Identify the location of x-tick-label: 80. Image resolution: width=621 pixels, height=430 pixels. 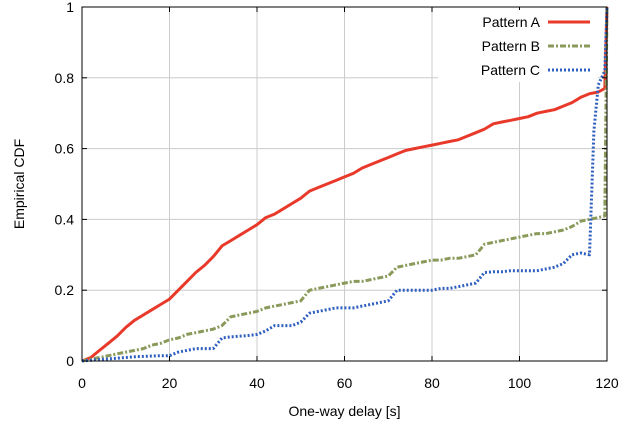
(432, 383).